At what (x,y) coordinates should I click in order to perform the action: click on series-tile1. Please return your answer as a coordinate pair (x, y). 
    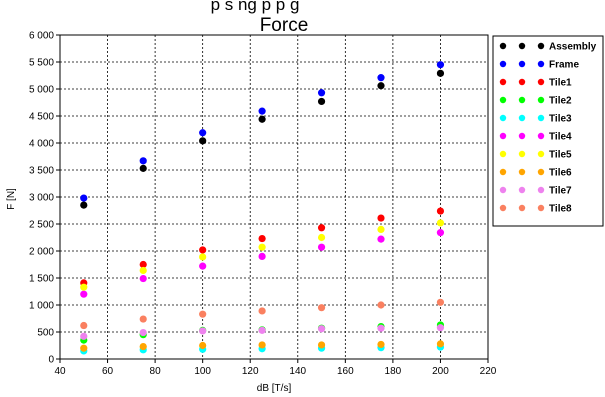
    Looking at the image, I should click on (262, 247).